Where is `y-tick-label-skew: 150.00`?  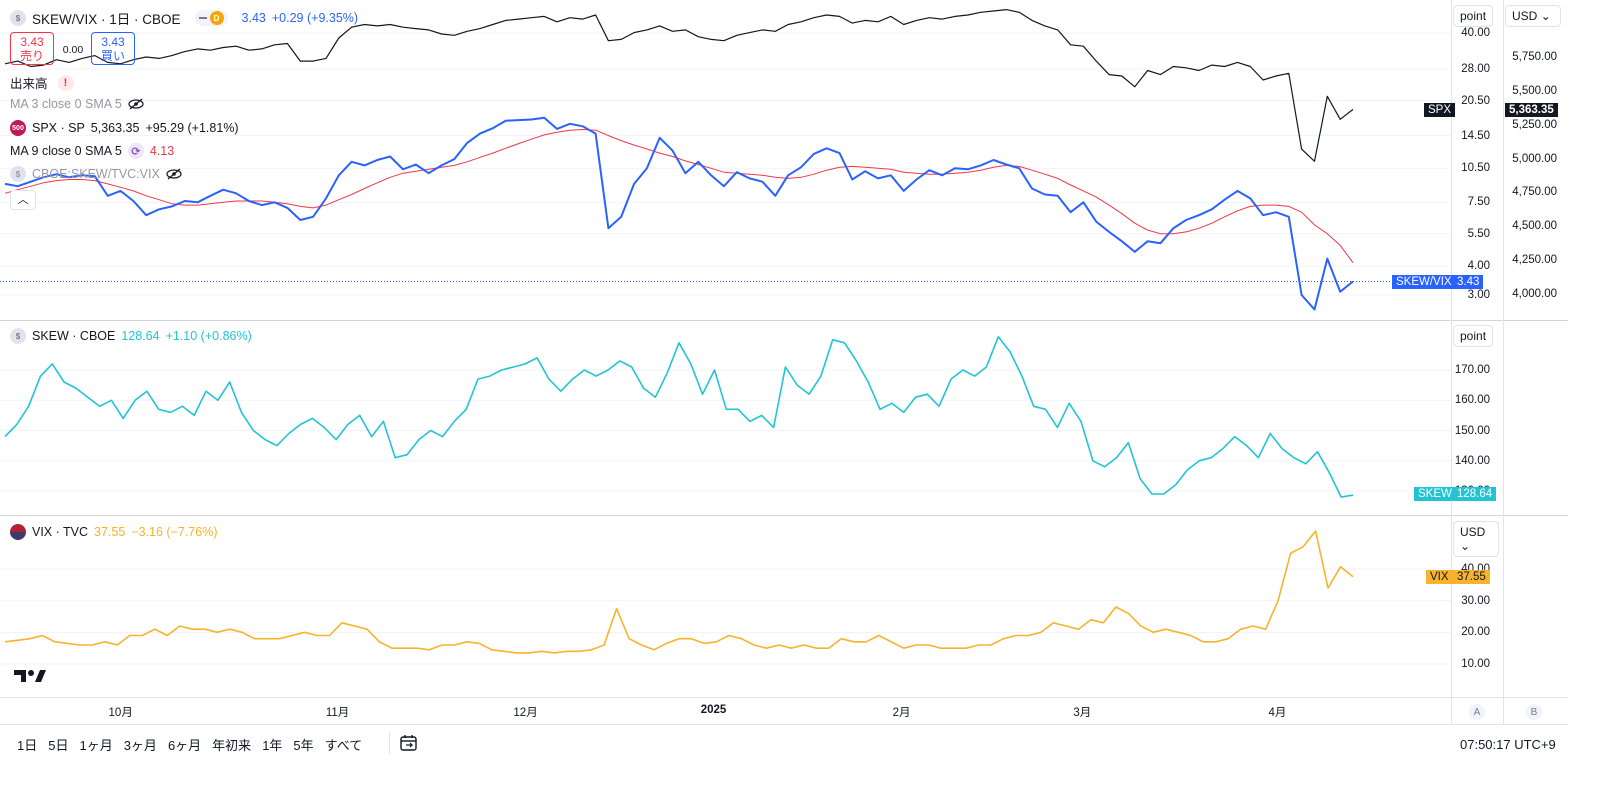 y-tick-label-skew: 150.00 is located at coordinates (1472, 430).